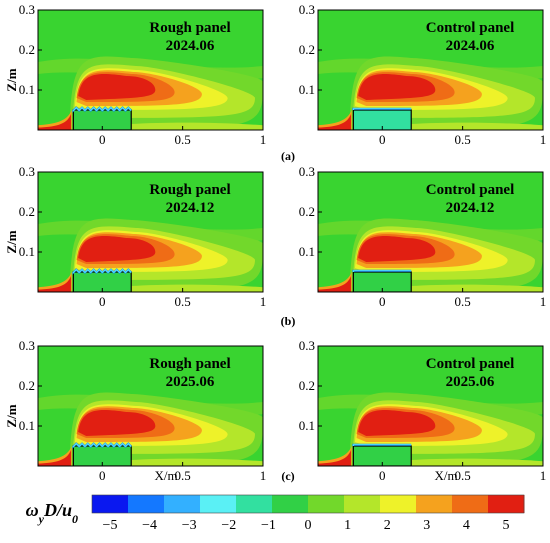 The image size is (550, 543). Describe the element at coordinates (110, 504) in the screenshot. I see `colorbar-cell-minus5` at that location.